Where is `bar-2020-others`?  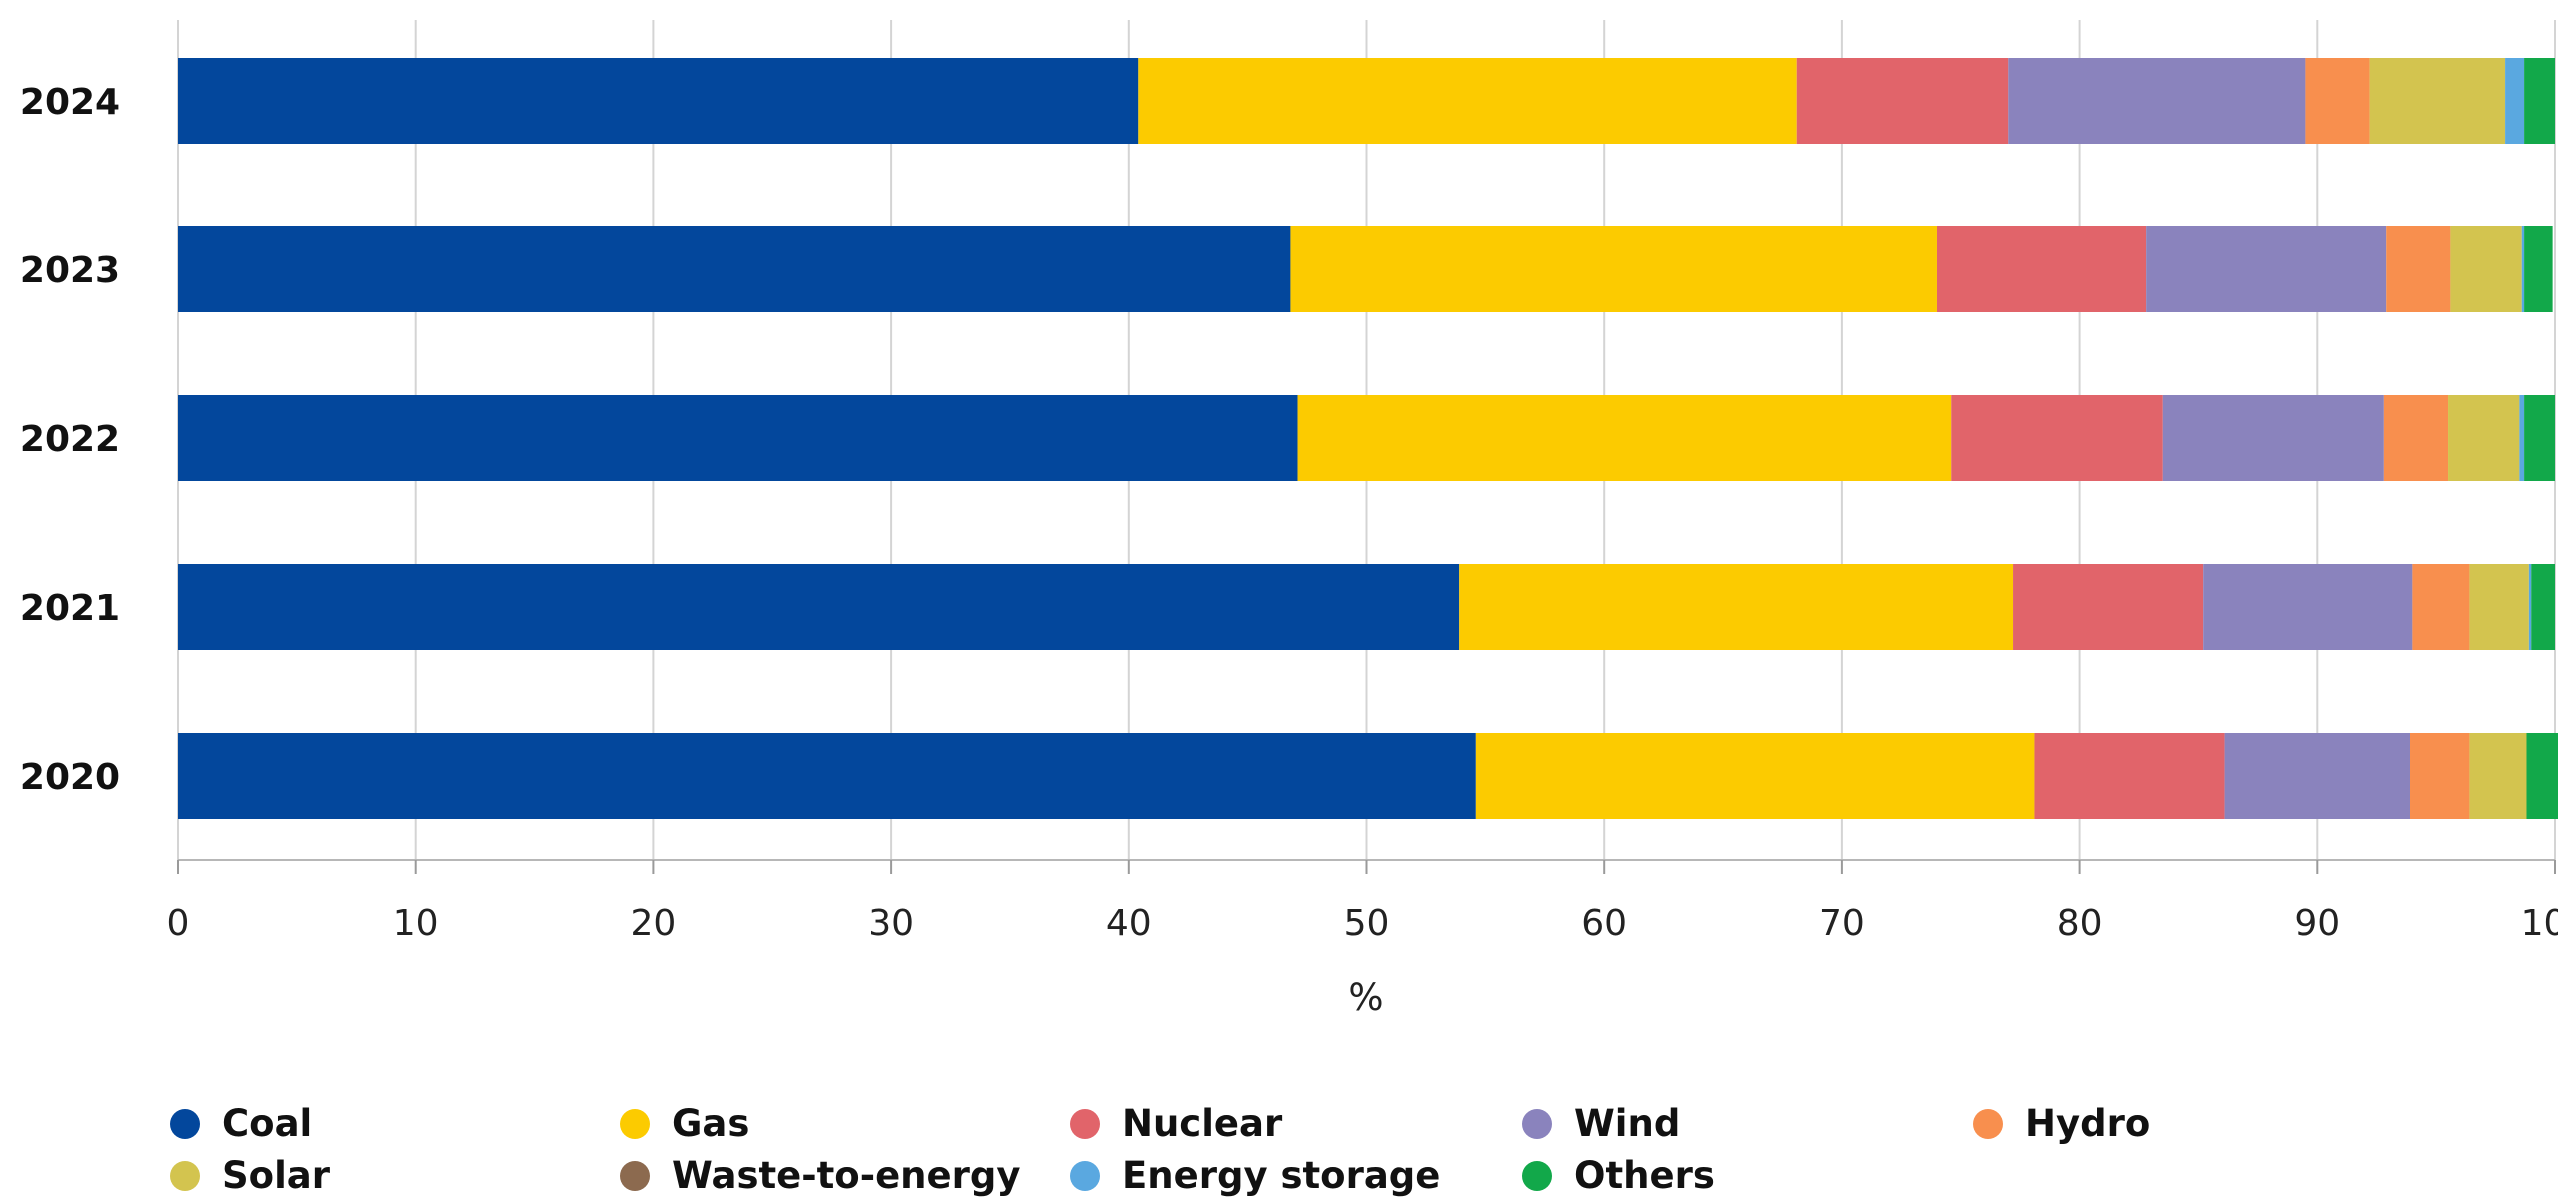
bar-2020-others is located at coordinates (2542, 776).